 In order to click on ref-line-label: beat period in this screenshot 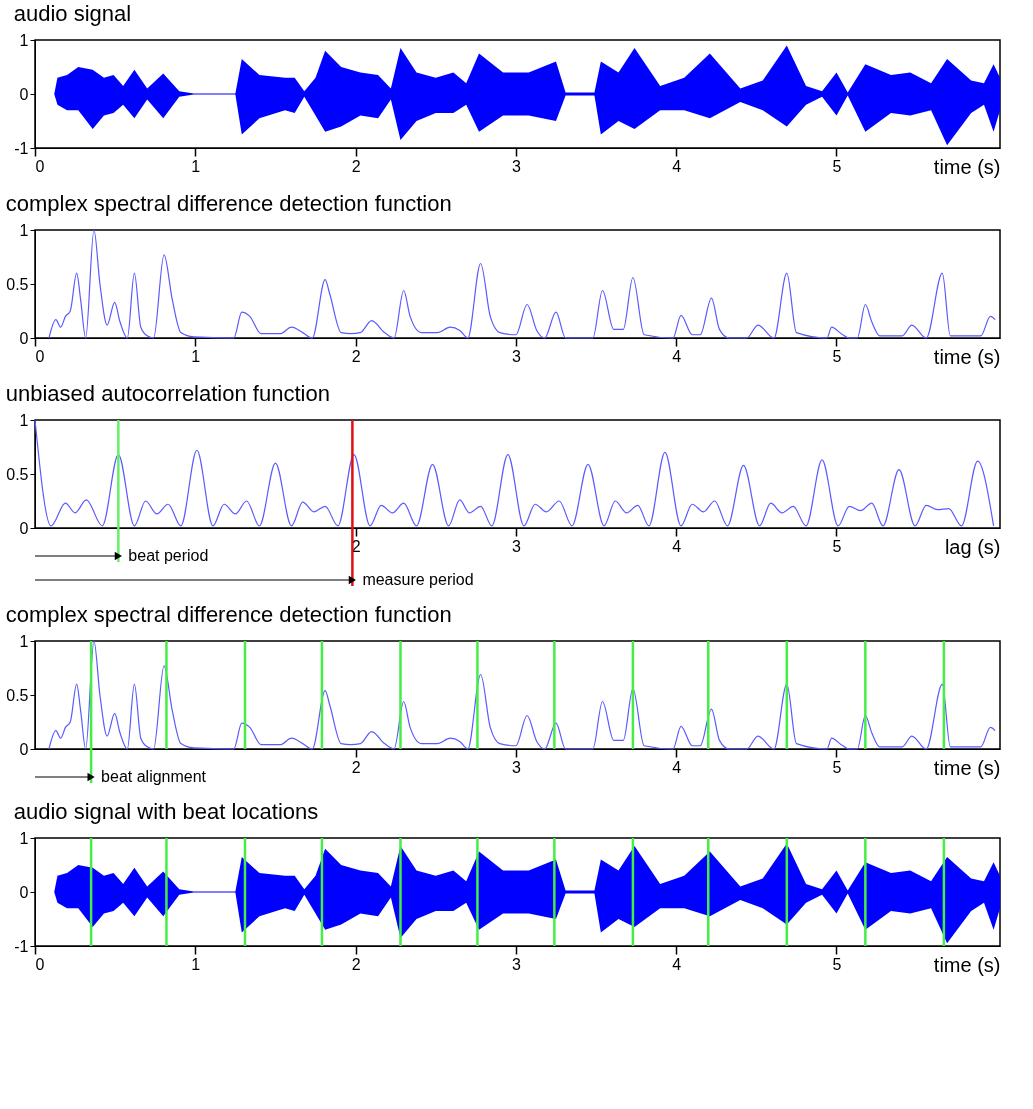, I will do `click(168, 555)`.